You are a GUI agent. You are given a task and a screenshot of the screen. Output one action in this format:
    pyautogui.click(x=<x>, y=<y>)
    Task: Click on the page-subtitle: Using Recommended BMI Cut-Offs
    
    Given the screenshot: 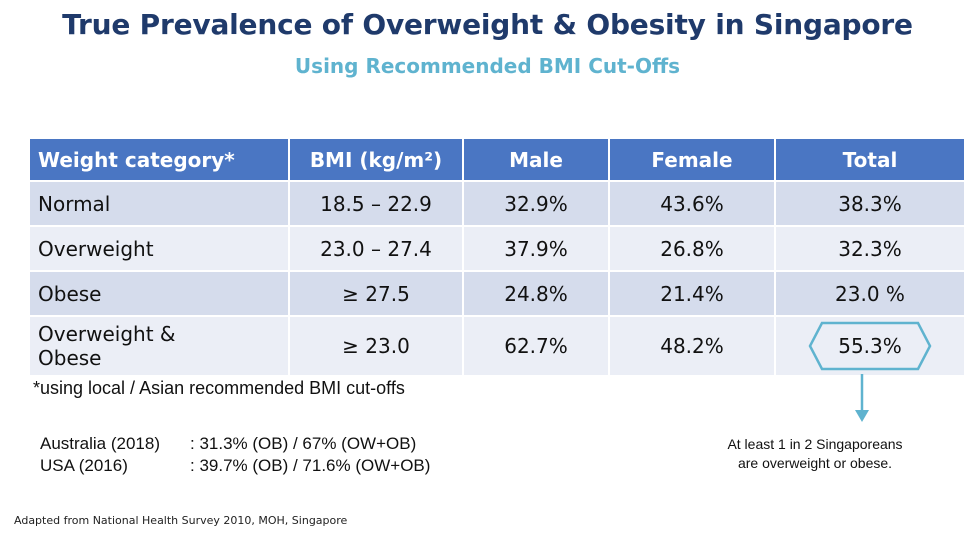 What is the action you would take?
    pyautogui.click(x=487, y=66)
    